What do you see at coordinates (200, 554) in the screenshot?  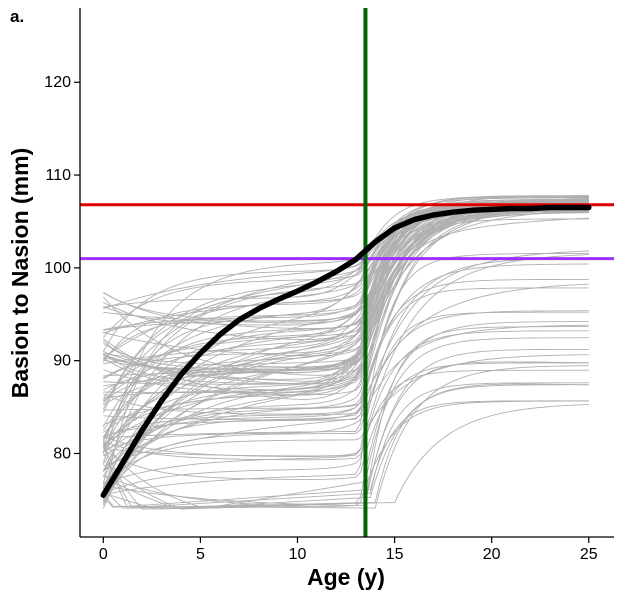 I see `x-tick-label: 5` at bounding box center [200, 554].